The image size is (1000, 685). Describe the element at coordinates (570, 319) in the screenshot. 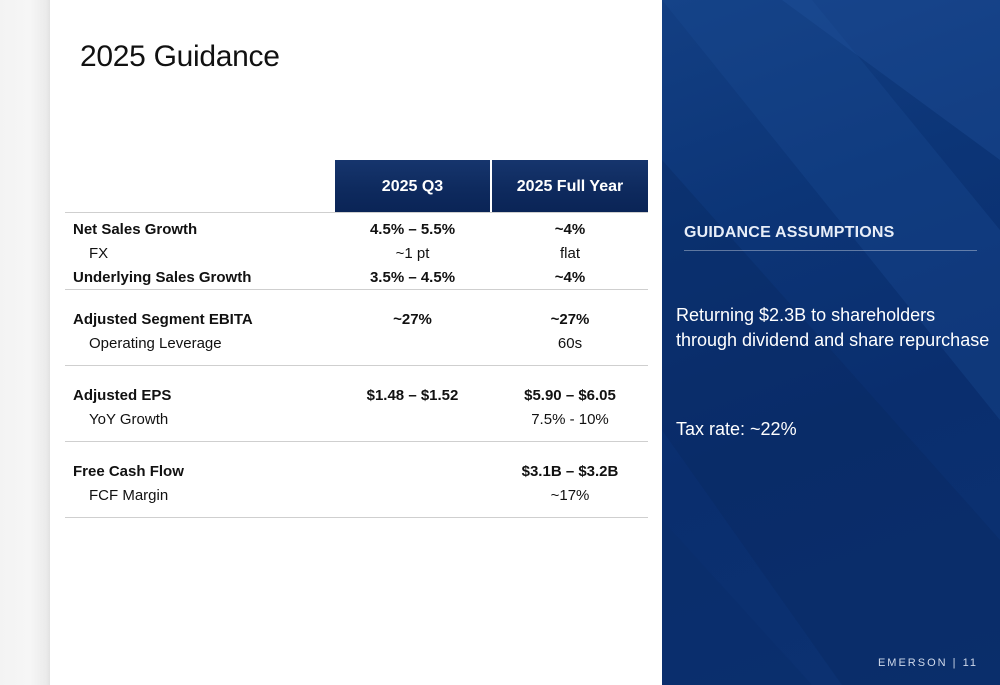

I see `full-year-value: ~27%` at that location.